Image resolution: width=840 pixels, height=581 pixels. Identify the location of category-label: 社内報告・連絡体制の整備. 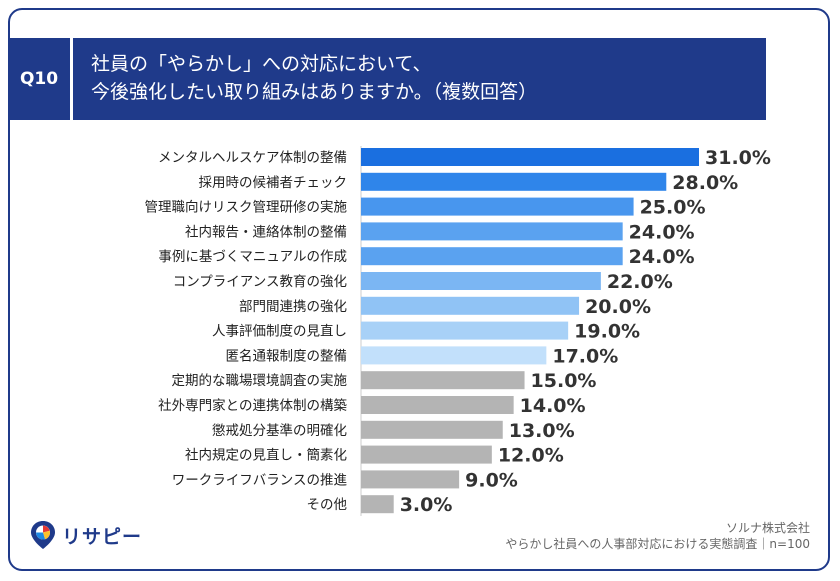
(266, 232).